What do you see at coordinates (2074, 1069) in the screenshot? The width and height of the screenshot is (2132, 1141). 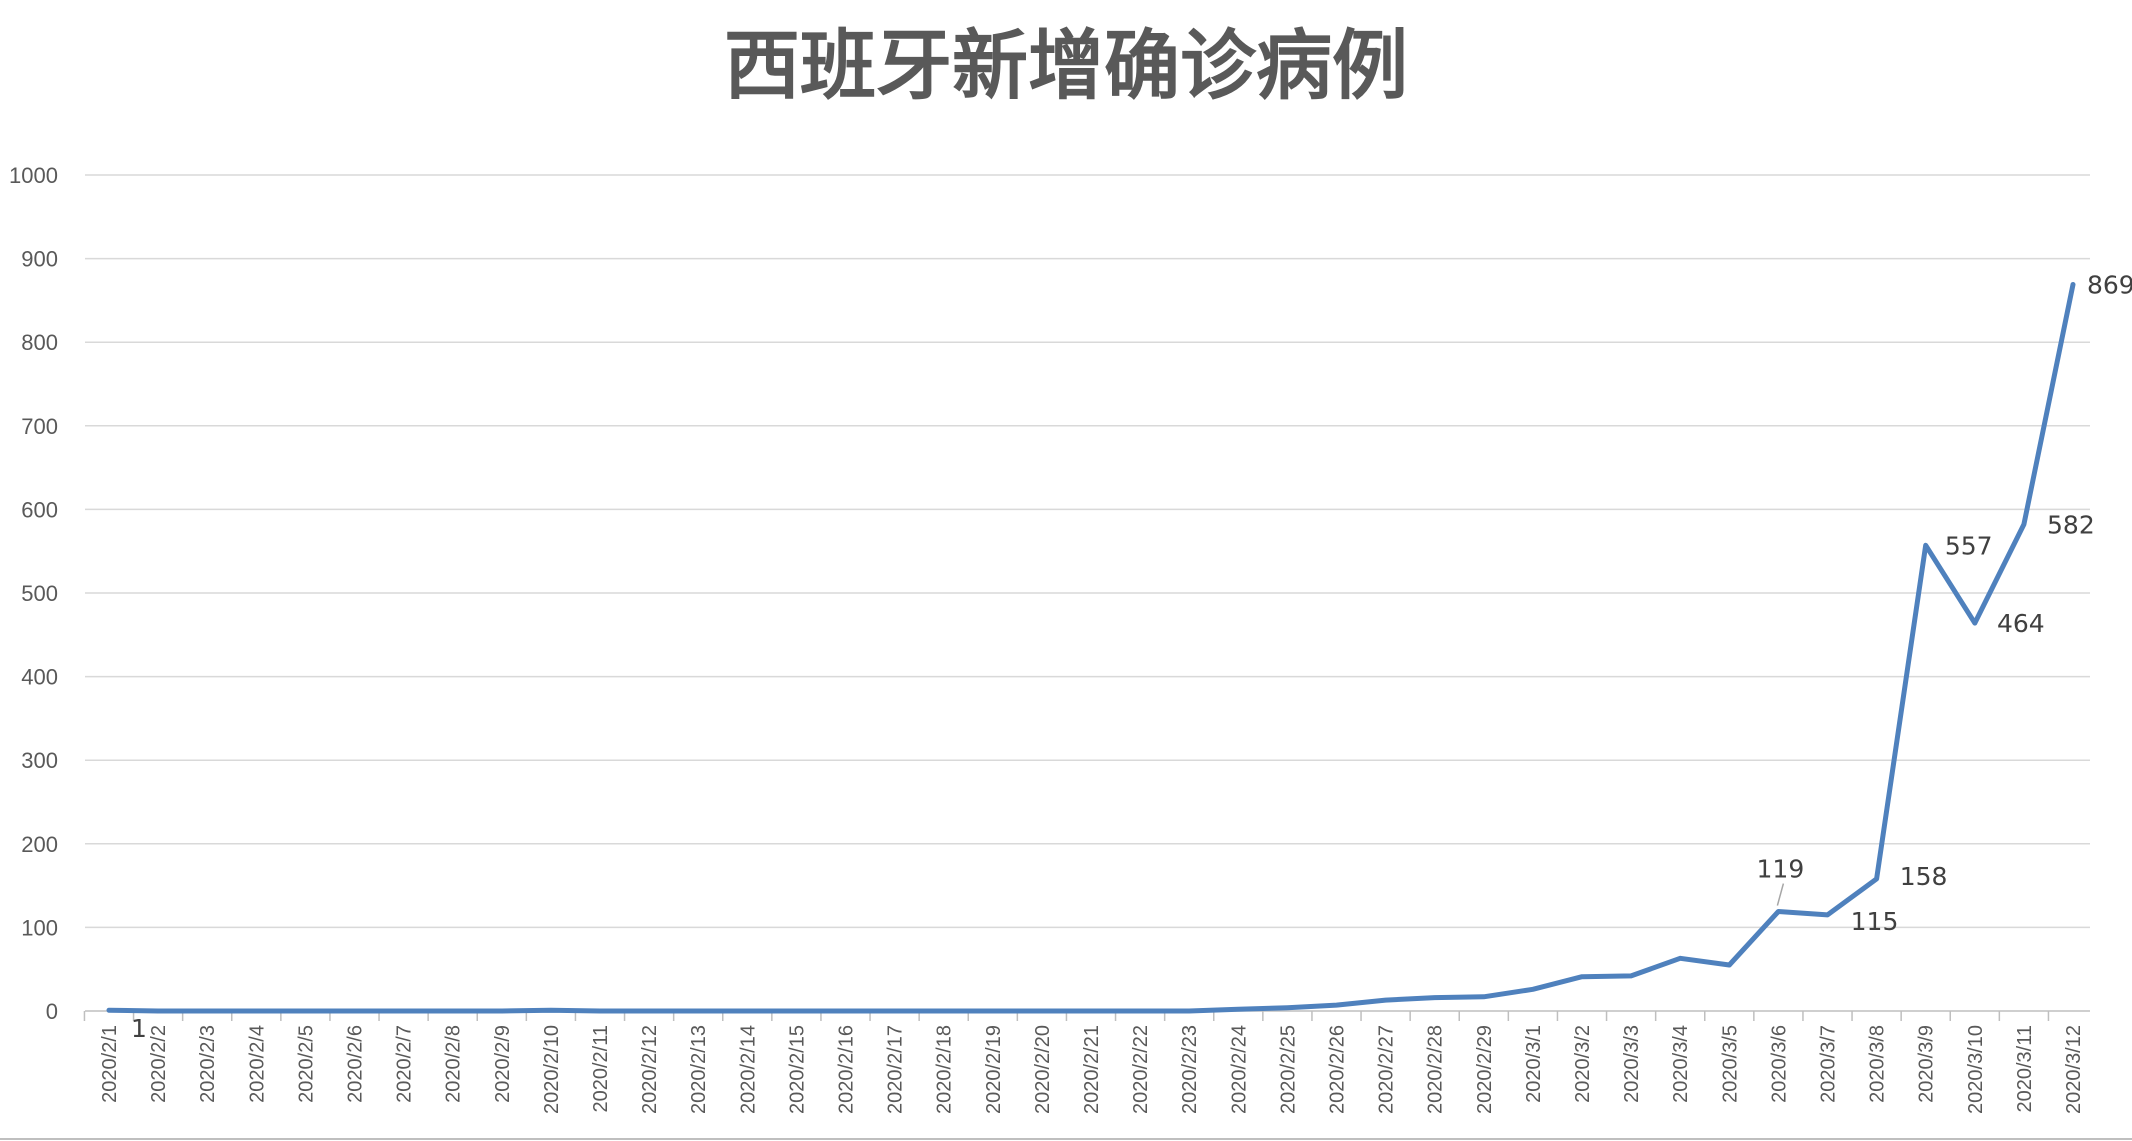 I see `x-tick-label: 2020/3/12` at bounding box center [2074, 1069].